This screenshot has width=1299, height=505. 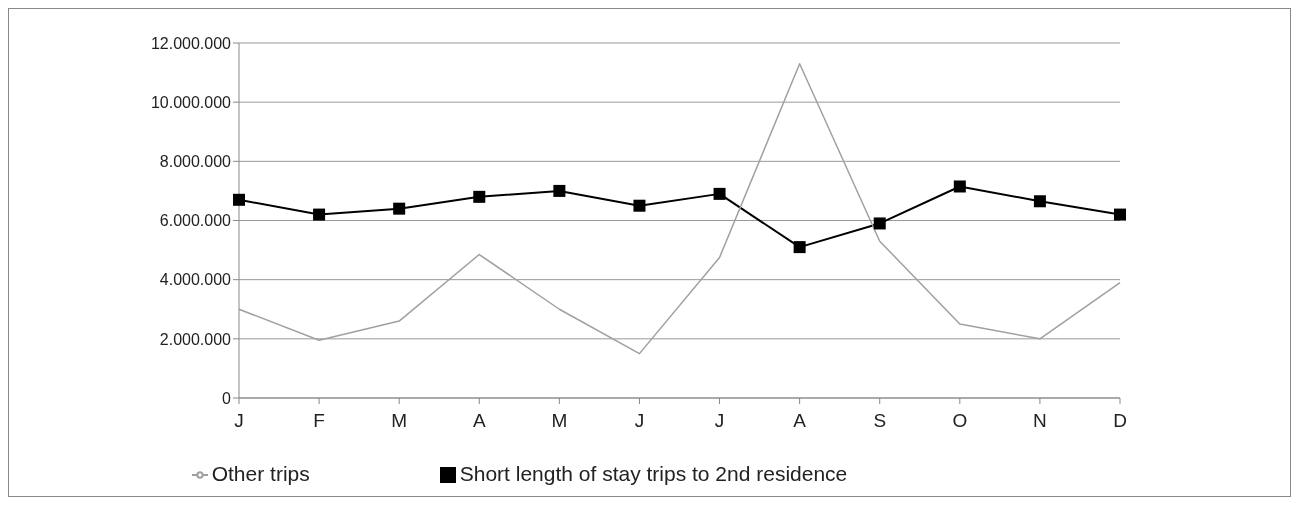 I want to click on y-tick-label: 4.000.000, so click(x=195, y=280).